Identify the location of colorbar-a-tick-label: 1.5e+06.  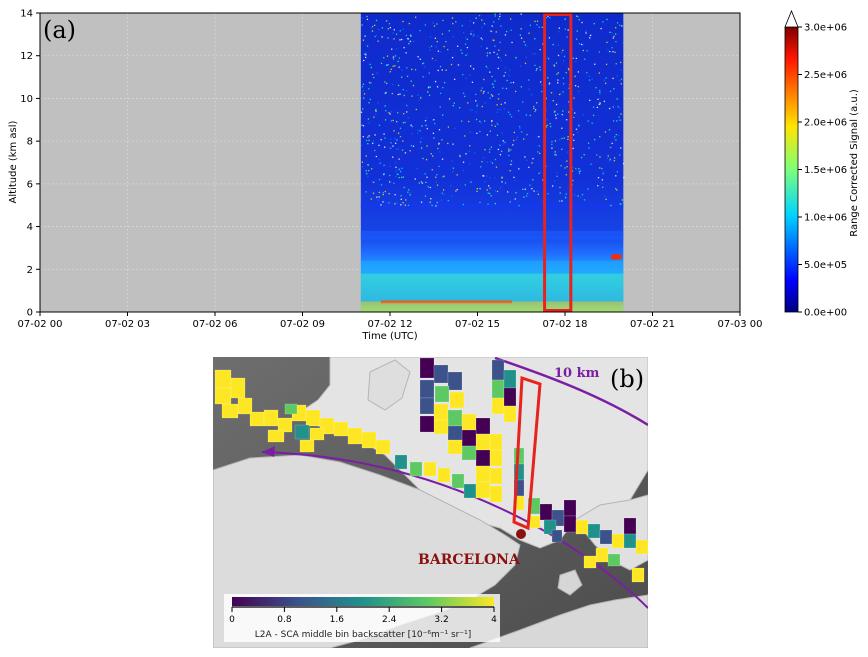
(825, 170).